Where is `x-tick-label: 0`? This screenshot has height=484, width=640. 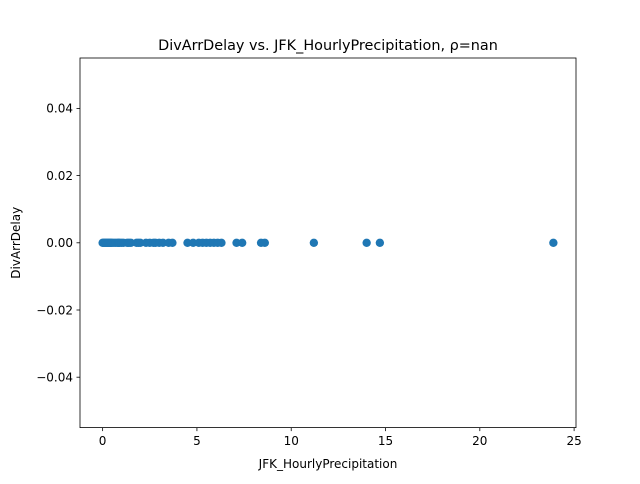 x-tick-label: 0 is located at coordinates (103, 441).